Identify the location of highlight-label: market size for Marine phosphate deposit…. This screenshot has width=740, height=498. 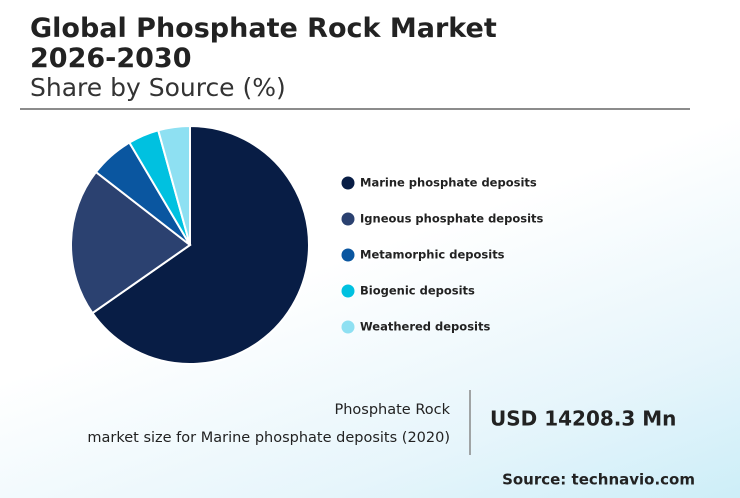
(268, 438).